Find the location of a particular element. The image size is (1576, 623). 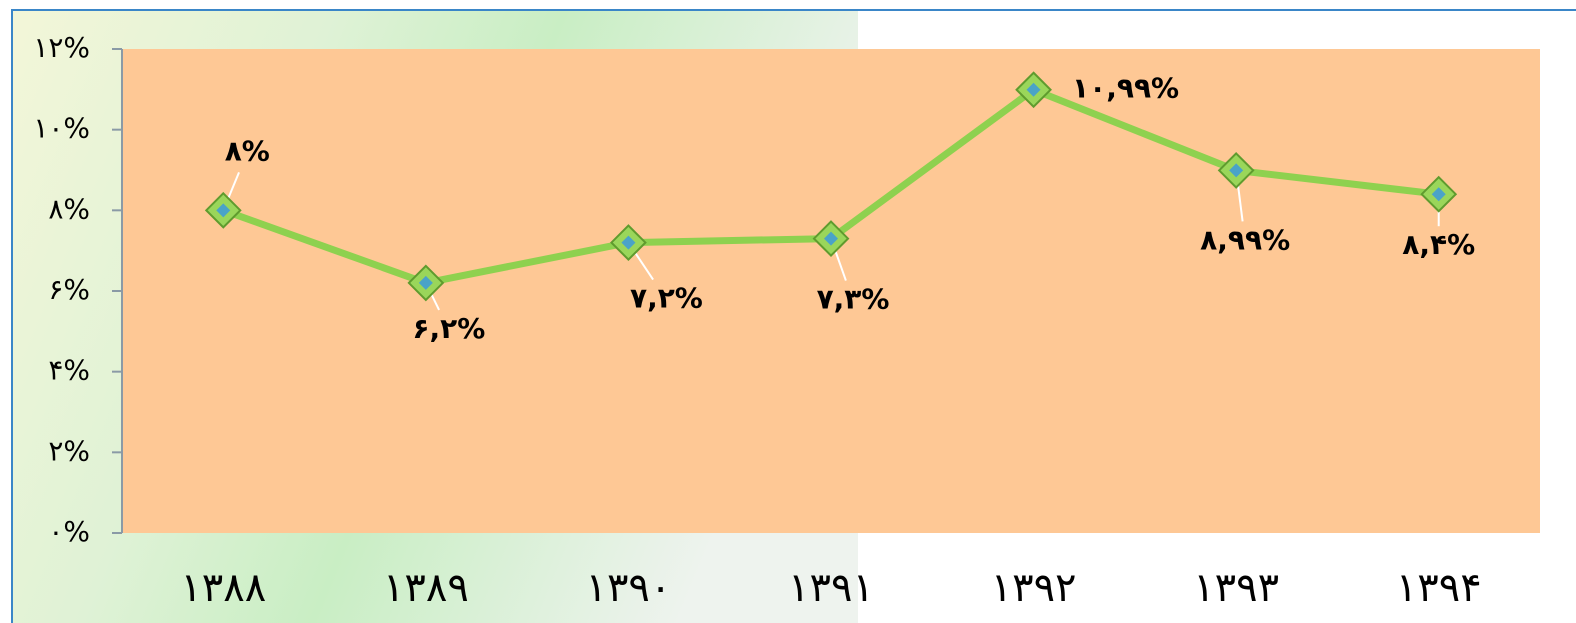

y-tick-label: ۱۲% is located at coordinates (61, 47).